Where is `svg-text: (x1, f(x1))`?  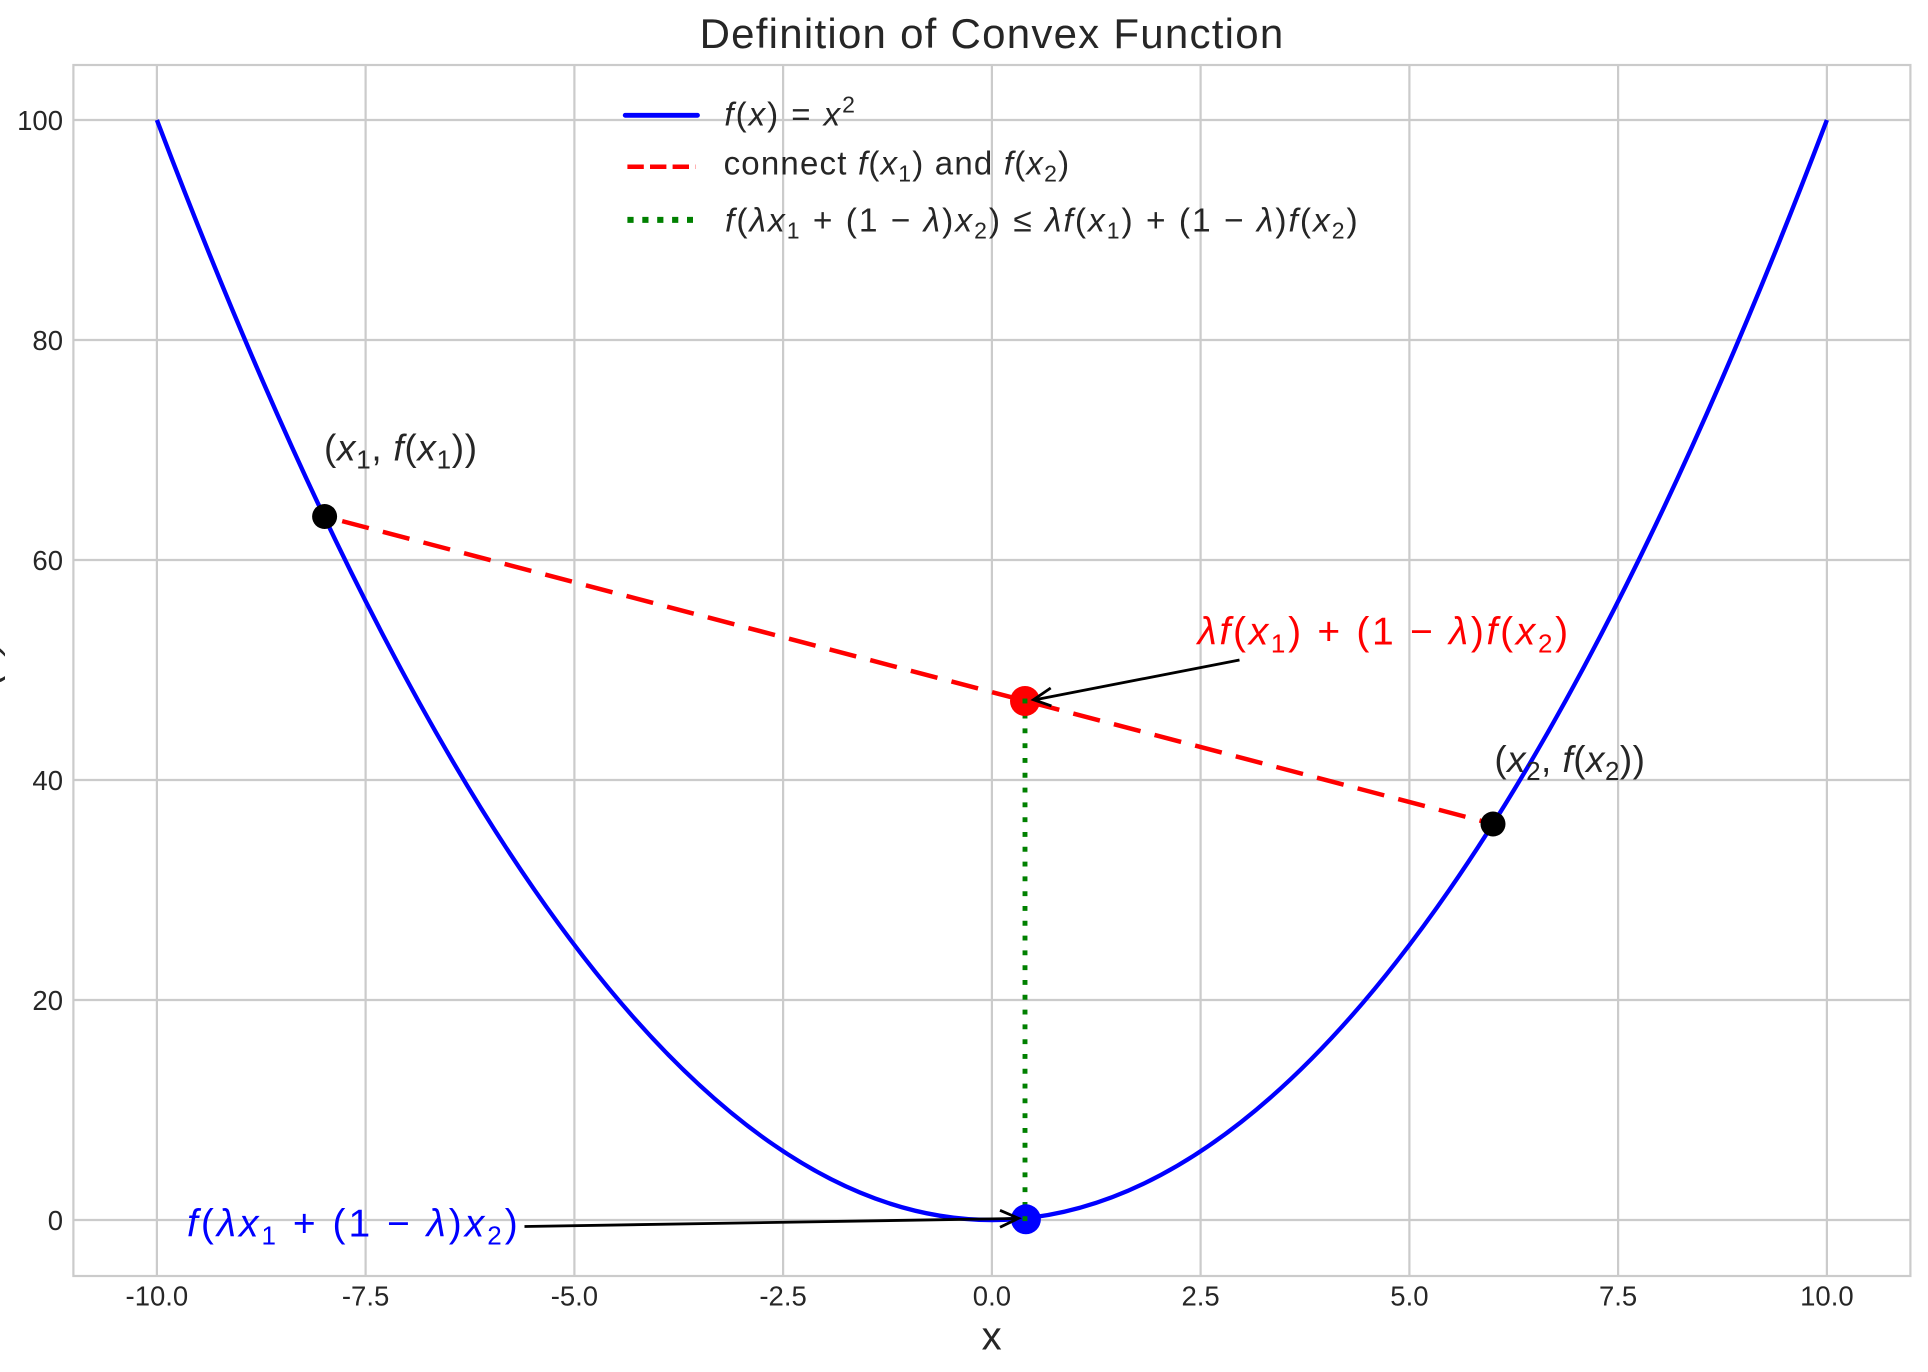
svg-text: (x1, f(x1)) is located at coordinates (401, 451).